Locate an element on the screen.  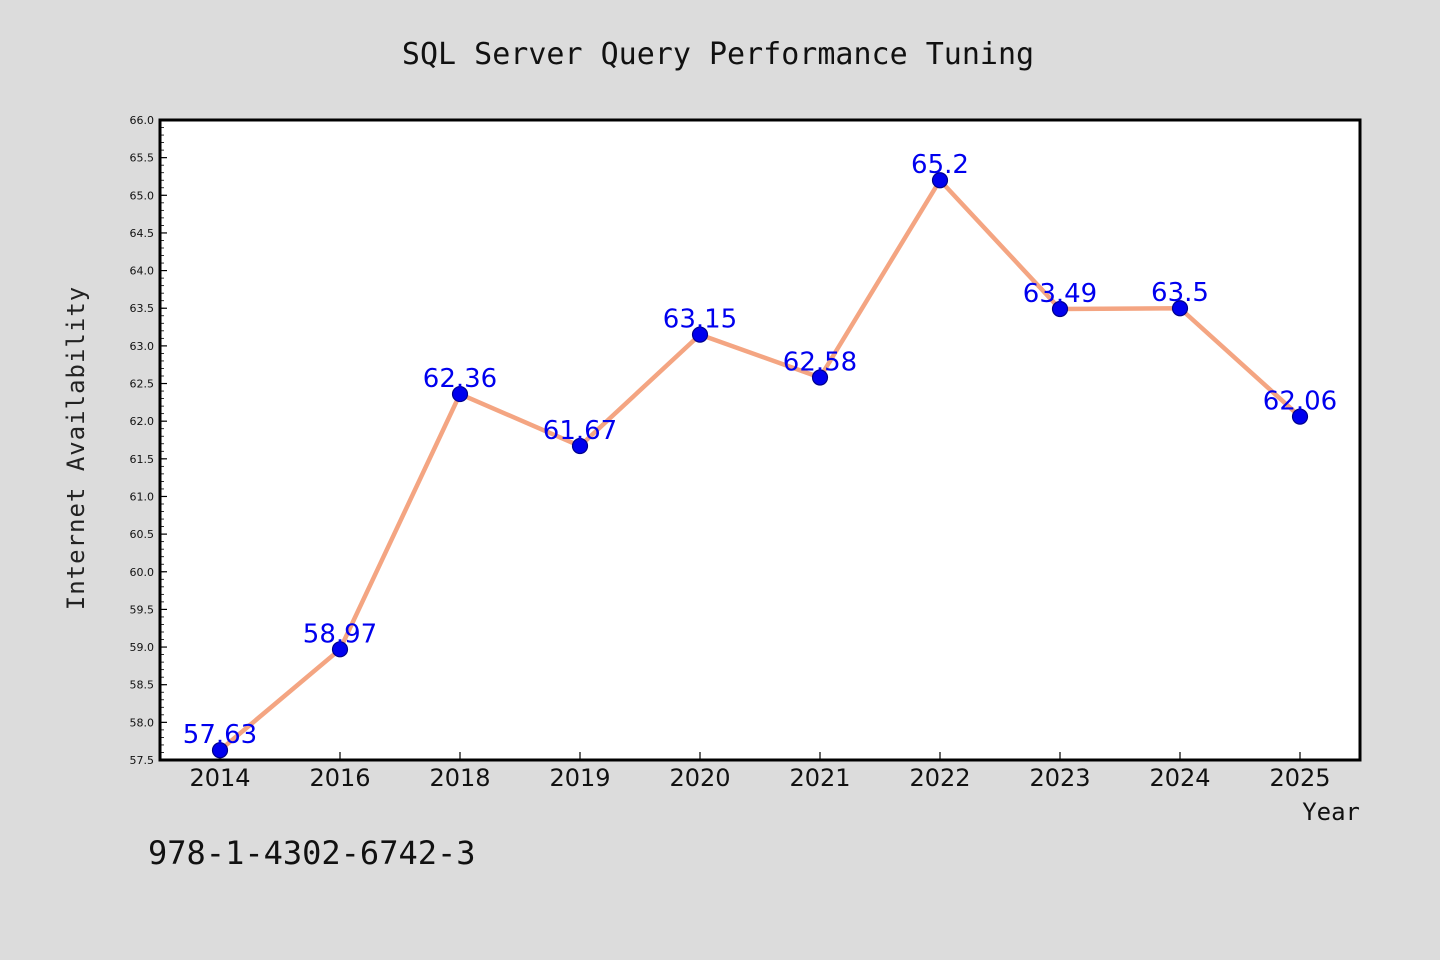
data-label: 63.15 is located at coordinates (700, 320).